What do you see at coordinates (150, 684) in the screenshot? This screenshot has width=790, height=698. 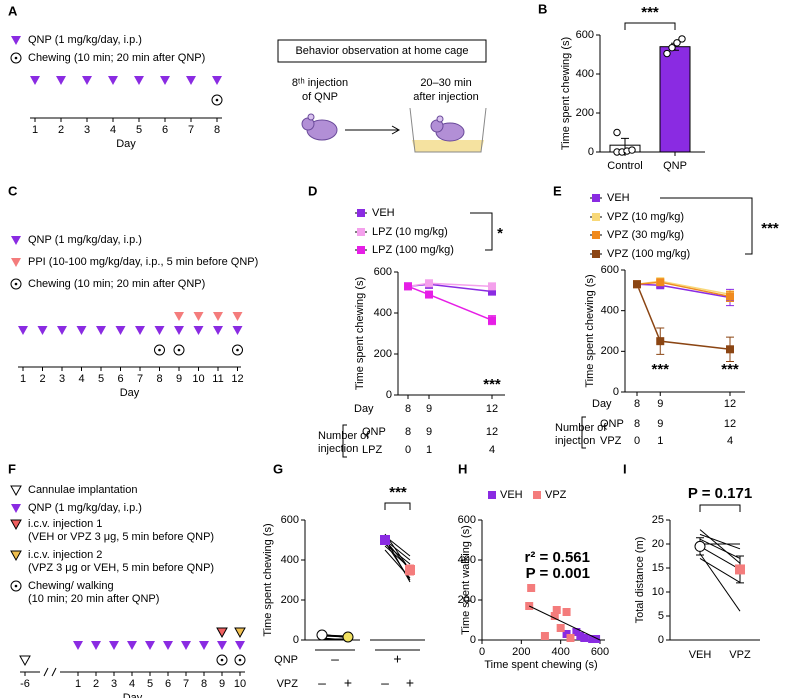 I see `tick-label: 5` at bounding box center [150, 684].